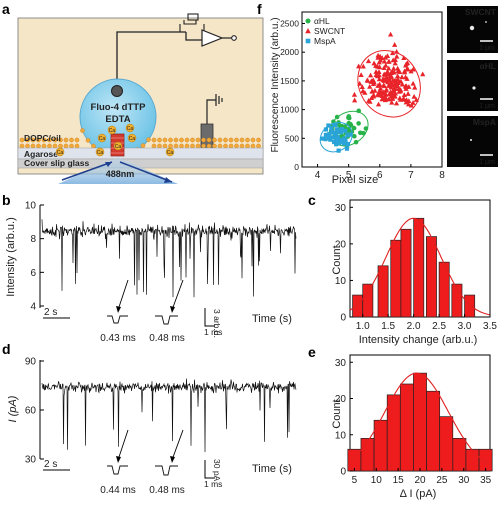  Describe the element at coordinates (289, 52) in the screenshot. I see `y-tick-label: 2000` at that location.